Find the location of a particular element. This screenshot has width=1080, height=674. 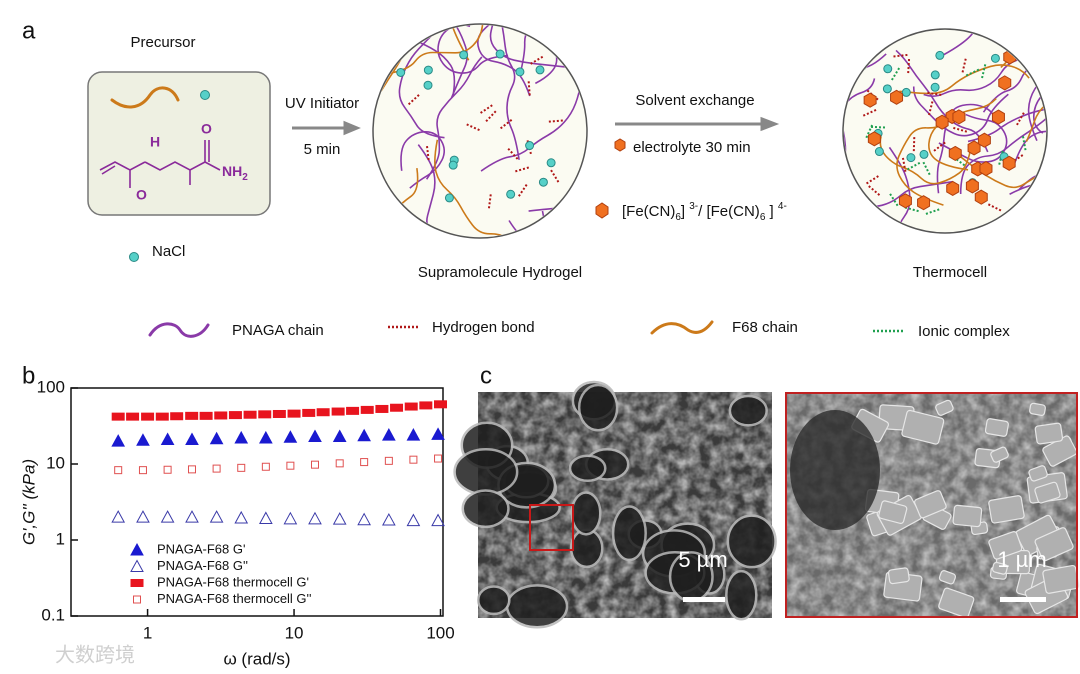

scale-label: 5 µm is located at coordinates (702, 559).